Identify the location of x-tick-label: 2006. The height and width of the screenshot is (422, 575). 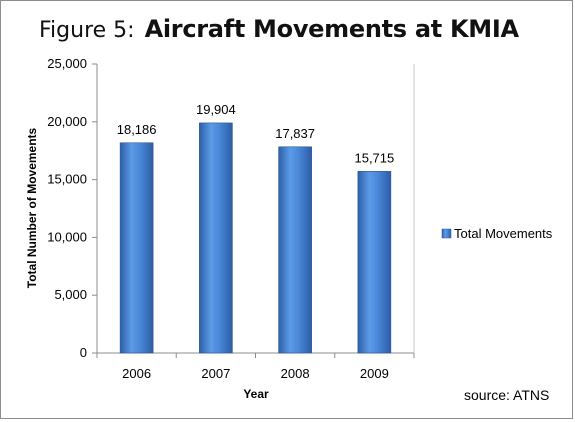
(136, 373).